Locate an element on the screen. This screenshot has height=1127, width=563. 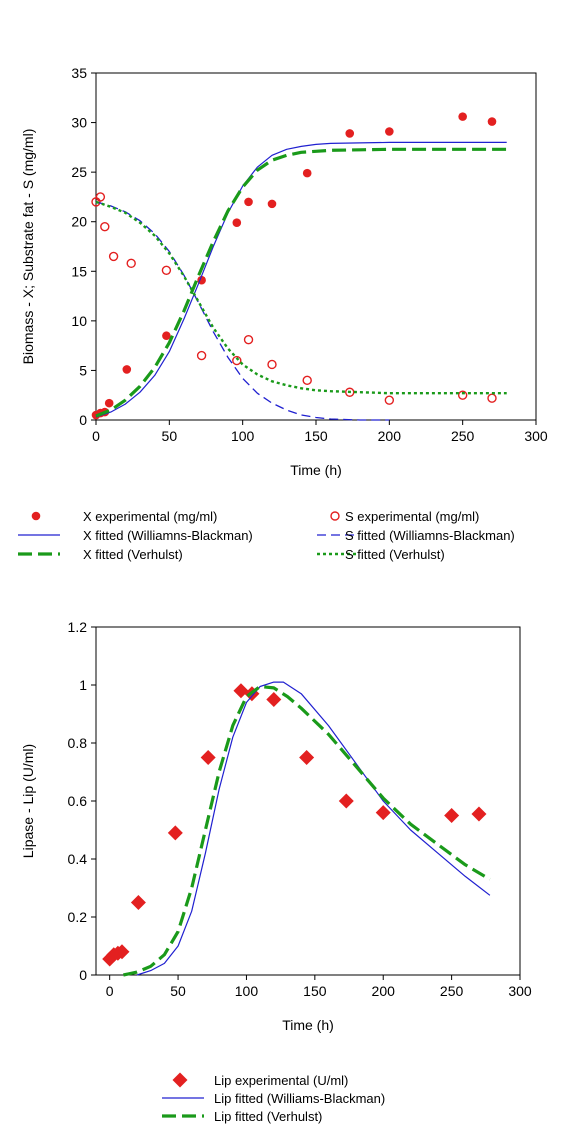
x-tick-label: 150 is located at coordinates (316, 436).